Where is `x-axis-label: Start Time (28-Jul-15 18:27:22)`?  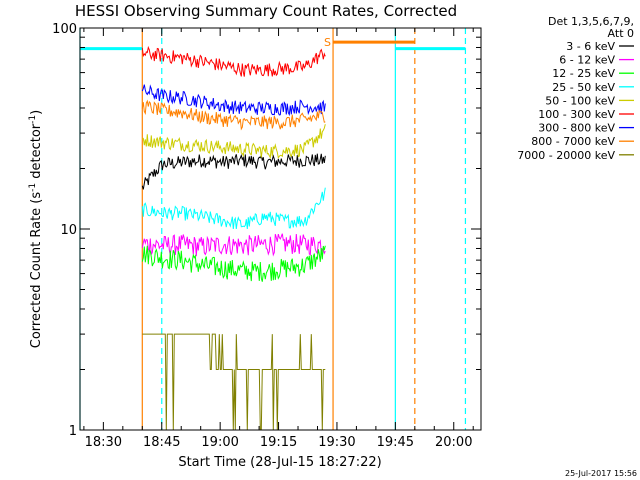 x-axis-label: Start Time (28-Jul-15 18:27:22) is located at coordinates (279, 462).